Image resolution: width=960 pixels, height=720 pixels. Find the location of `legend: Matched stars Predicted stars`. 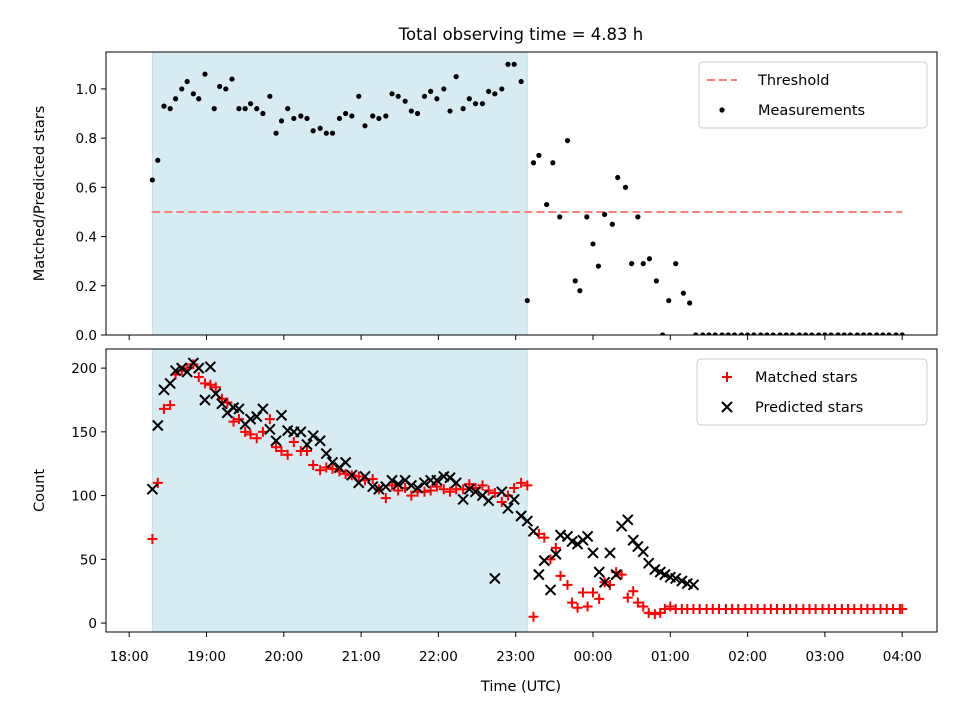

legend: Matched stars Predicted stars is located at coordinates (812, 392).